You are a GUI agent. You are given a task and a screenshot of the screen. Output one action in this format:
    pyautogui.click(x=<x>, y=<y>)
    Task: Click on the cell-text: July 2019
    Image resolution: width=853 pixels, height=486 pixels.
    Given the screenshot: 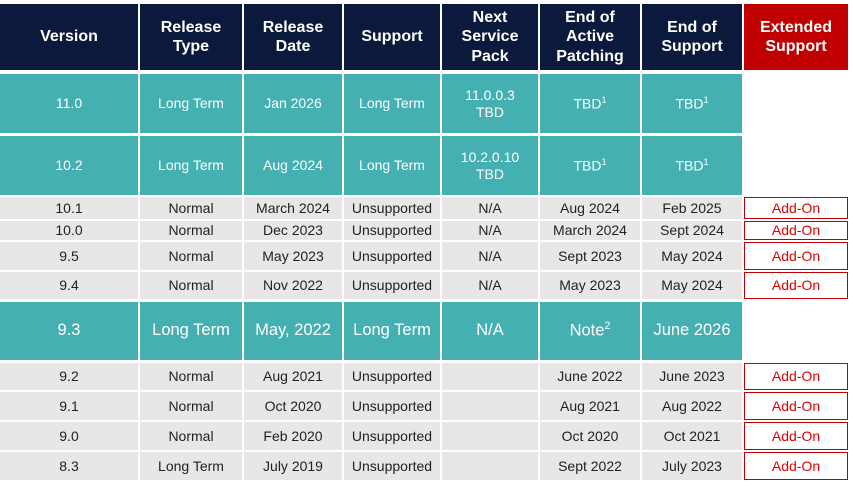 What is the action you would take?
    pyautogui.click(x=293, y=465)
    